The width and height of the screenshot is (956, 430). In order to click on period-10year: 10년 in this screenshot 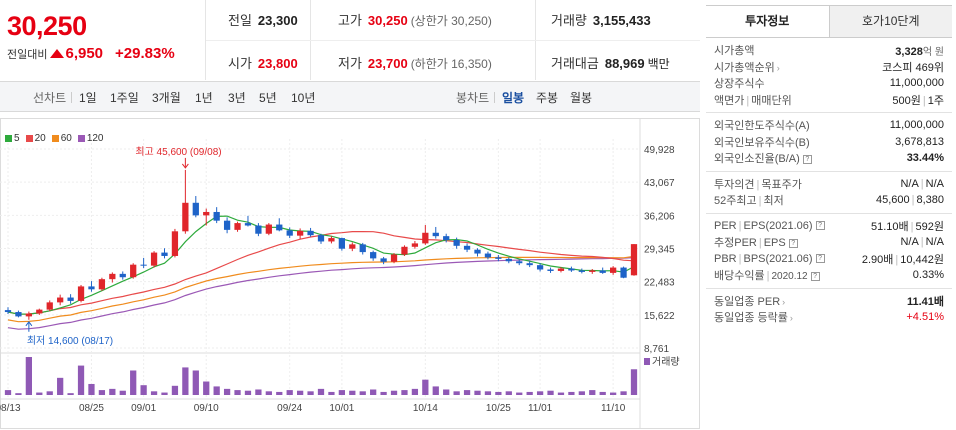, I will do `click(303, 98)`.